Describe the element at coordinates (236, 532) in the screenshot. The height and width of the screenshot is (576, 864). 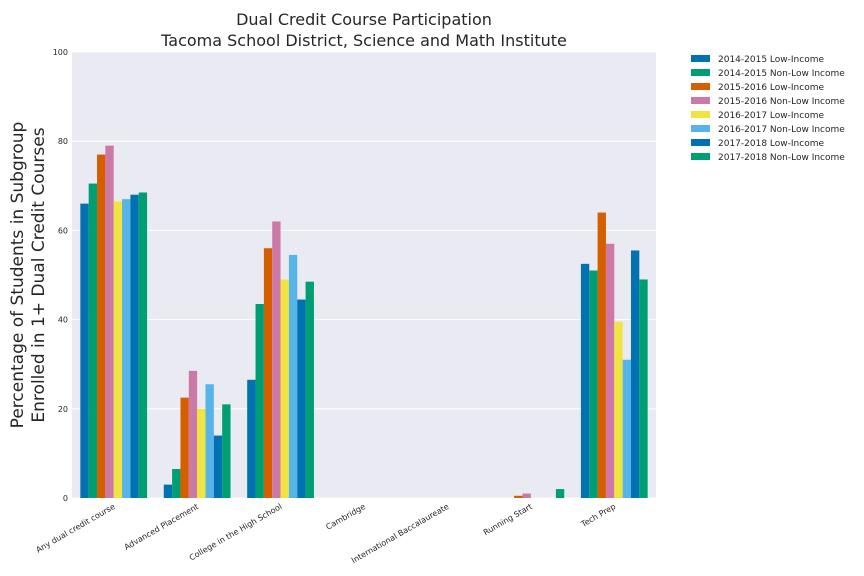
I see `x-tick-label: College in the High School` at that location.